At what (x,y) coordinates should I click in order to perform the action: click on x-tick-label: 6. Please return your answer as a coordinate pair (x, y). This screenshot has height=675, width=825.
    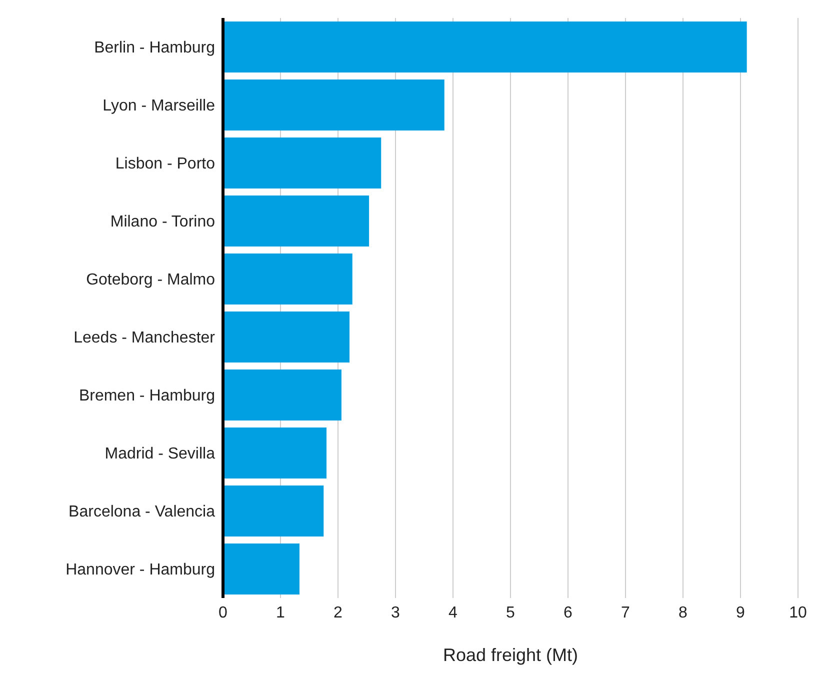
    Looking at the image, I should click on (568, 613).